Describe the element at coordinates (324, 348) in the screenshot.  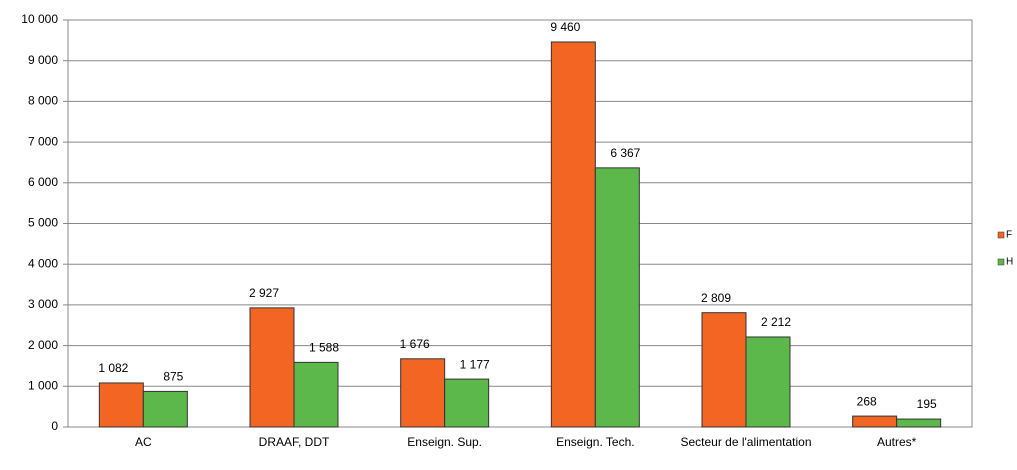
I see `value-label: 1 588` at that location.